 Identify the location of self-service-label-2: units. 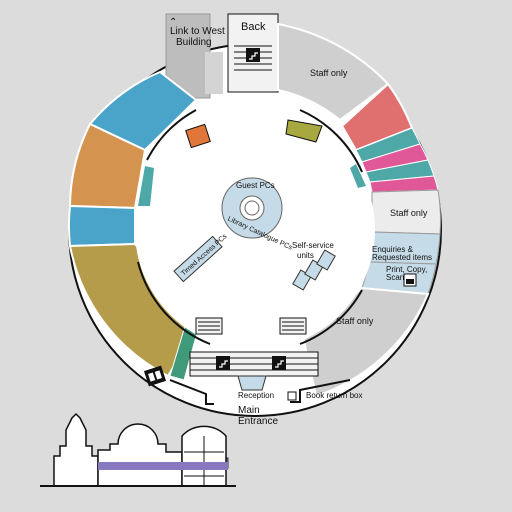
(305, 255).